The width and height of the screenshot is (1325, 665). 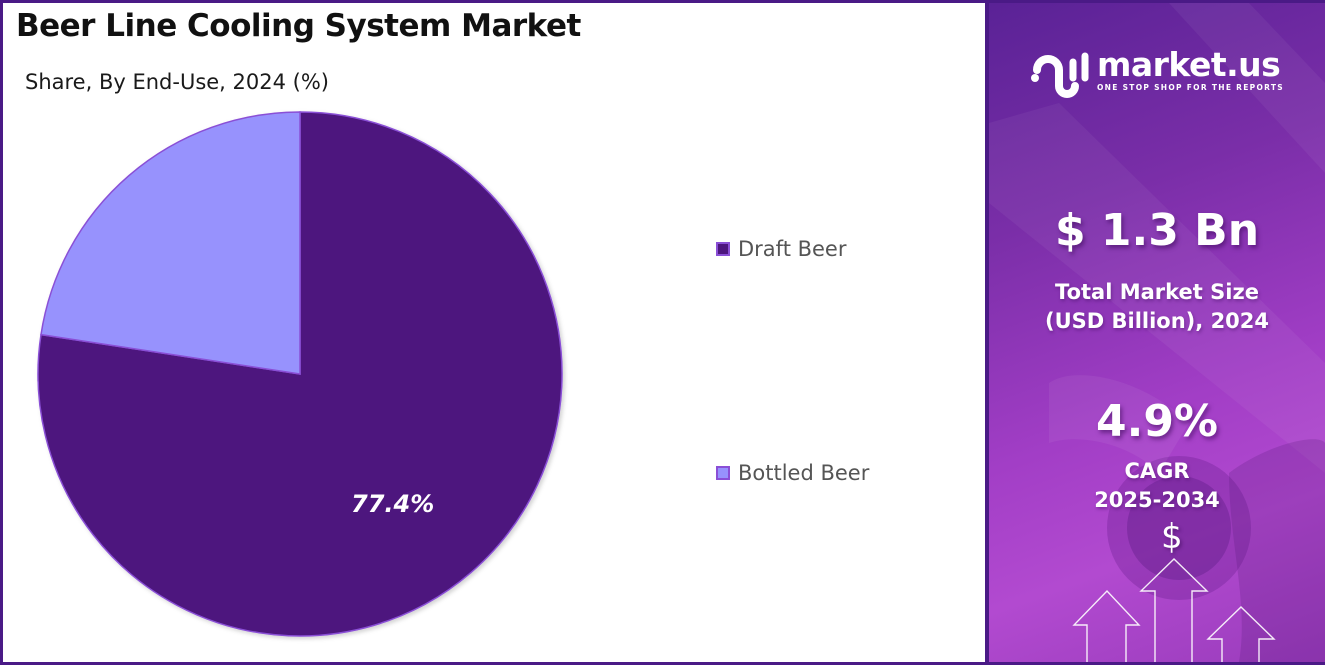 What do you see at coordinates (1157, 321) in the screenshot?
I see `market-size-caption-line2: (USD Billion), 2024` at bounding box center [1157, 321].